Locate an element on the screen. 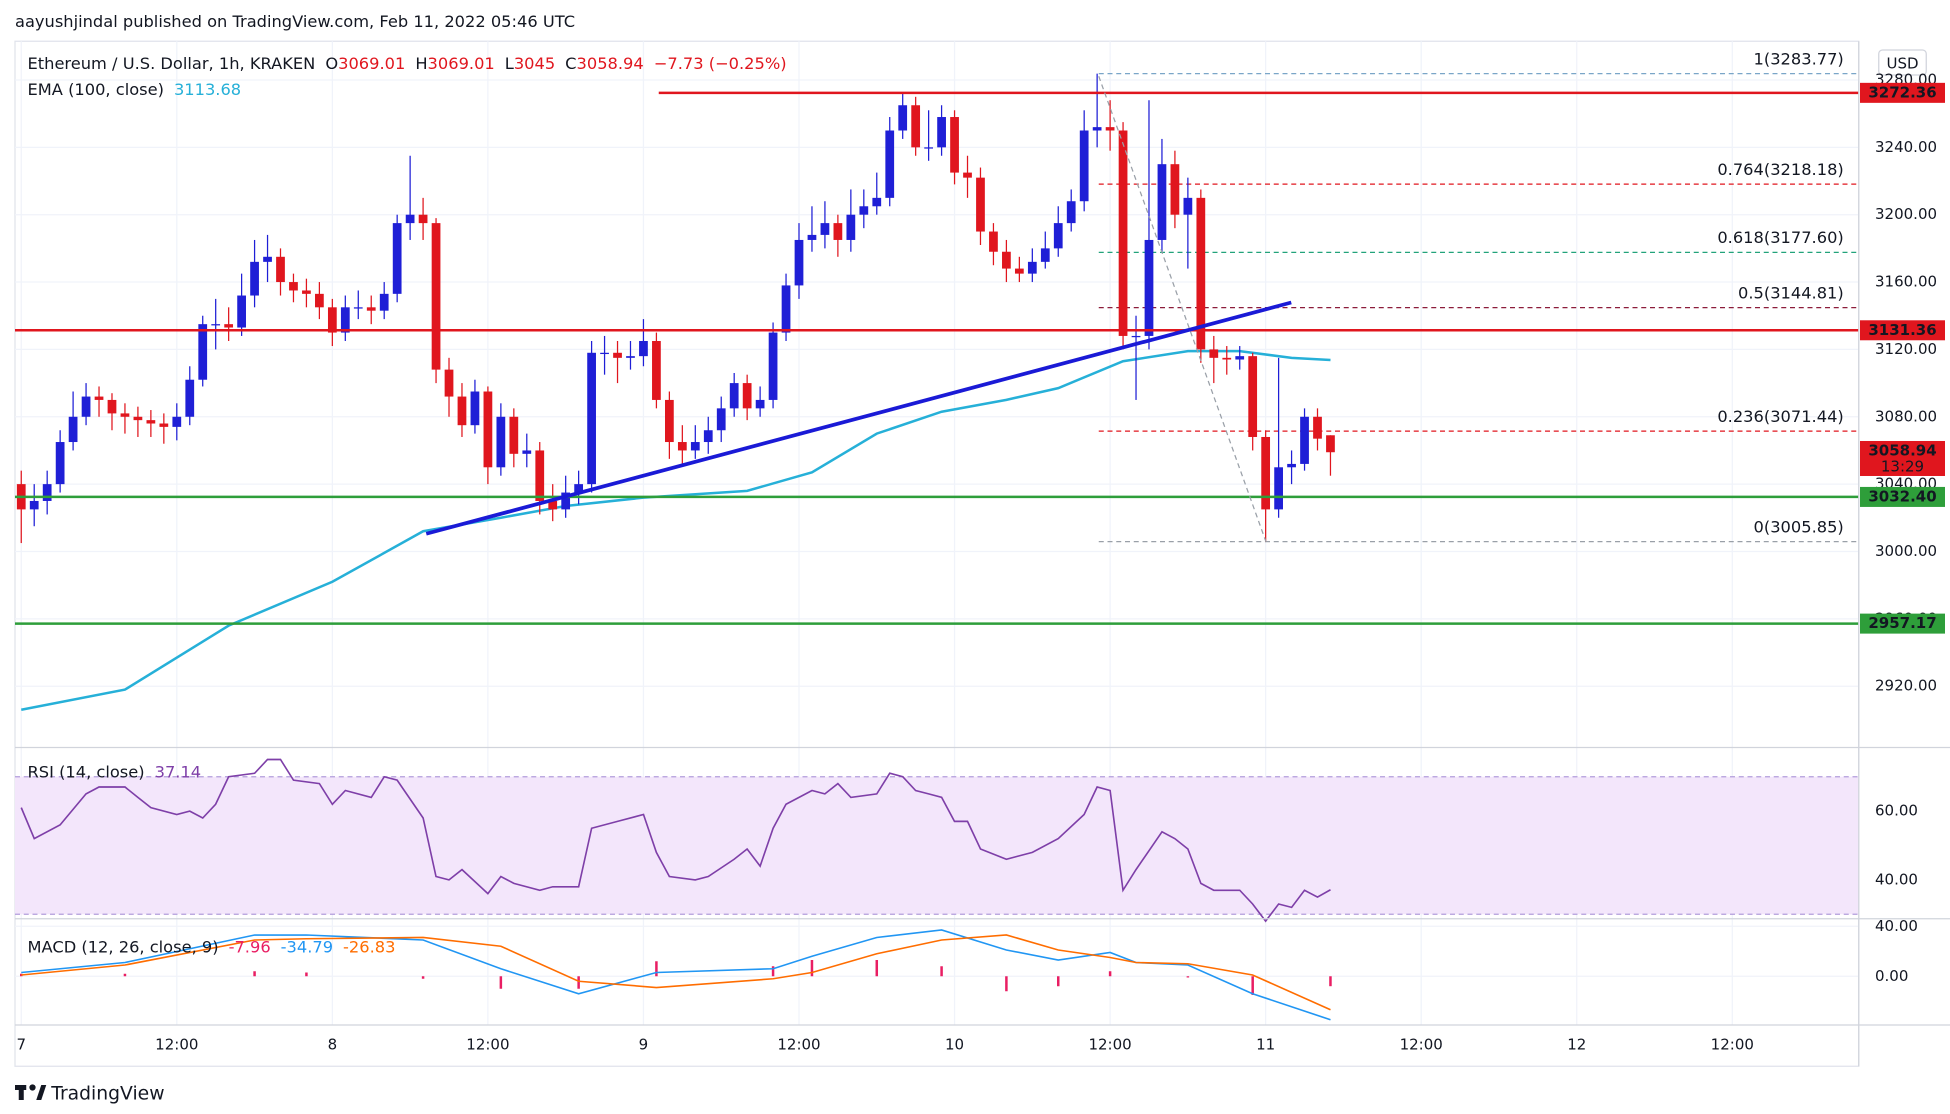 The height and width of the screenshot is (1114, 1950). y-tick-label: 3080.00 is located at coordinates (1906, 416).